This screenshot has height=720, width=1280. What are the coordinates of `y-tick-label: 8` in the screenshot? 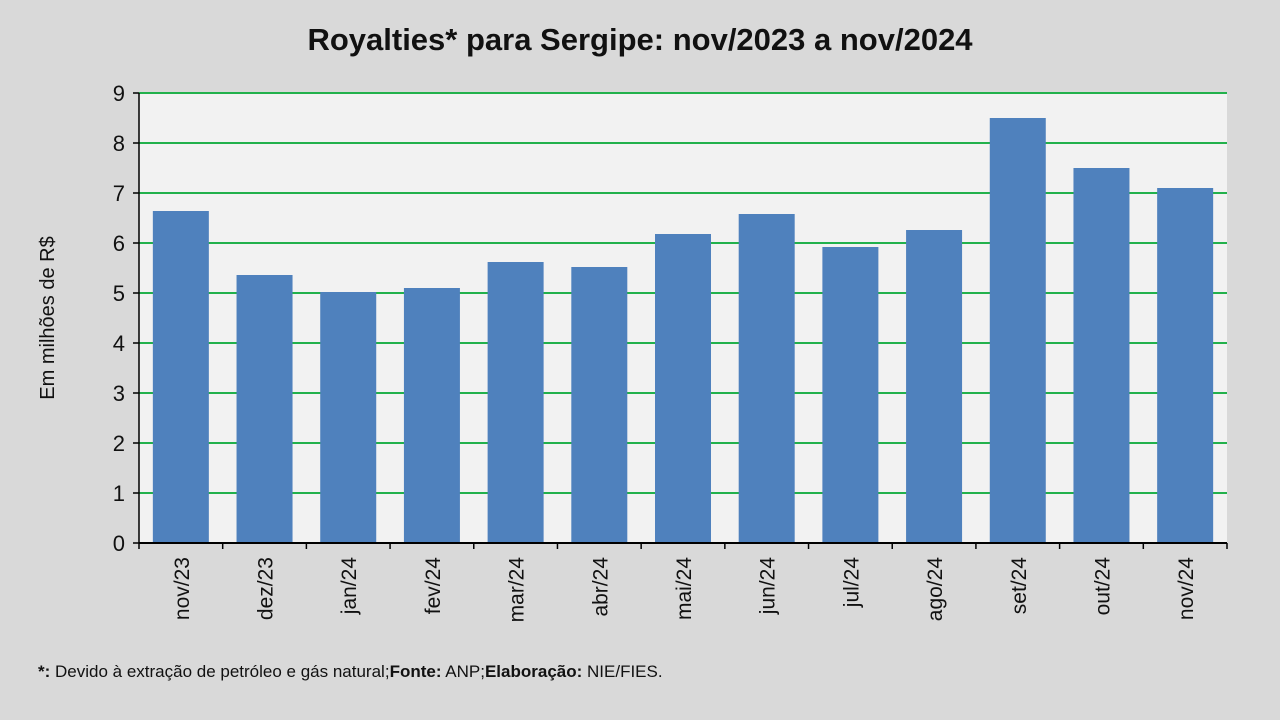 It's located at (119, 143).